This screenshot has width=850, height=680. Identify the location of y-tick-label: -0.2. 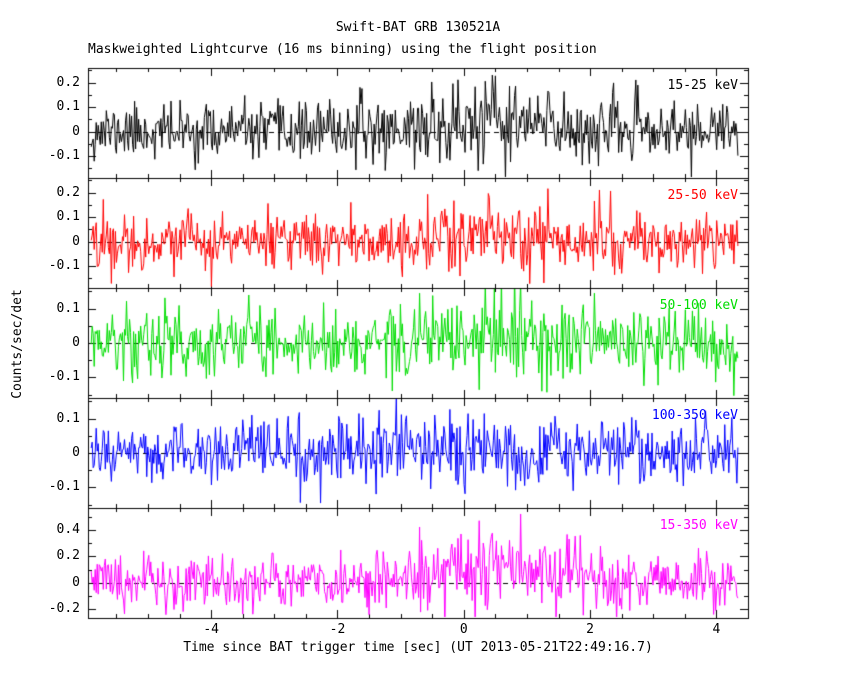
(64, 608).